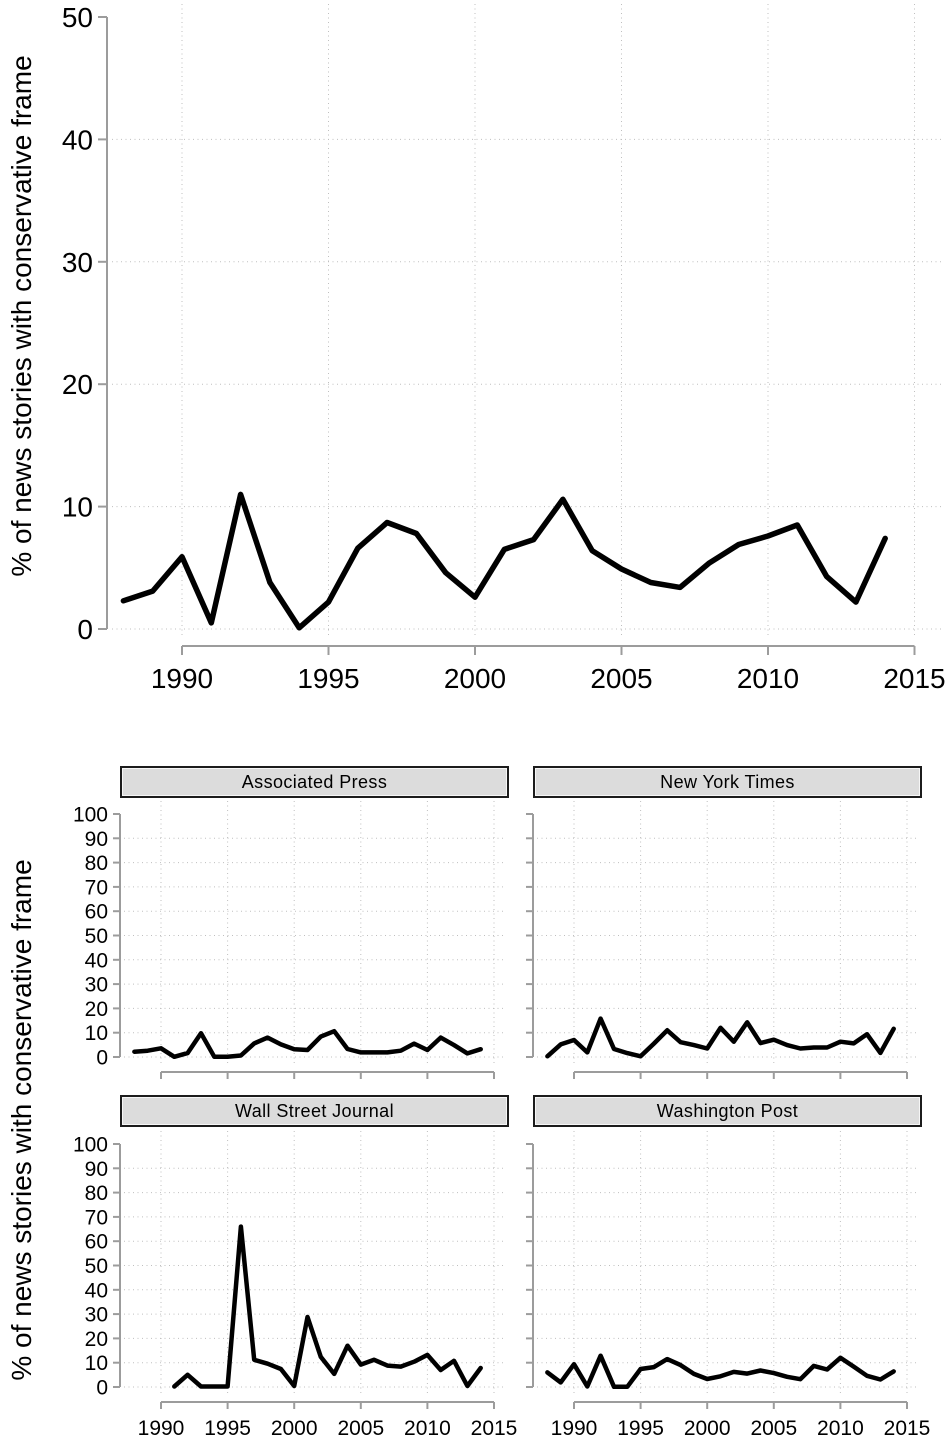  What do you see at coordinates (314, 1111) in the screenshot?
I see `panel-header-wall-street-journal: Wall Street Journal` at bounding box center [314, 1111].